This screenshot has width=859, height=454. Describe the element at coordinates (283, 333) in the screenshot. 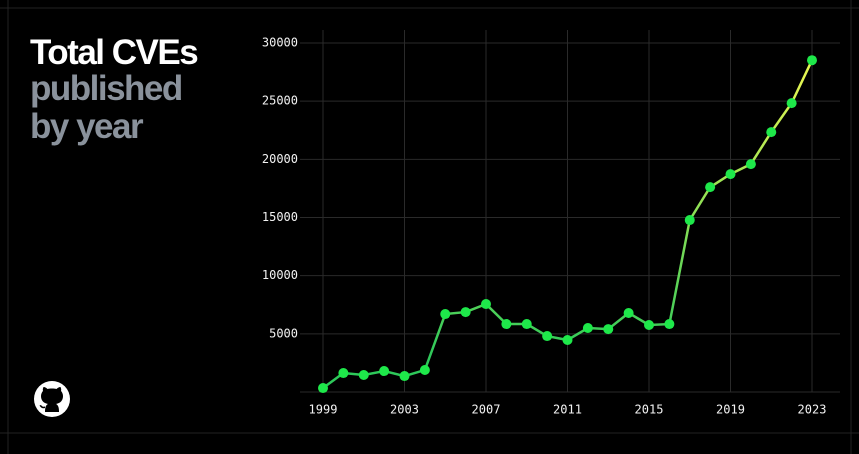

I see `y-tick-label: 5000` at that location.